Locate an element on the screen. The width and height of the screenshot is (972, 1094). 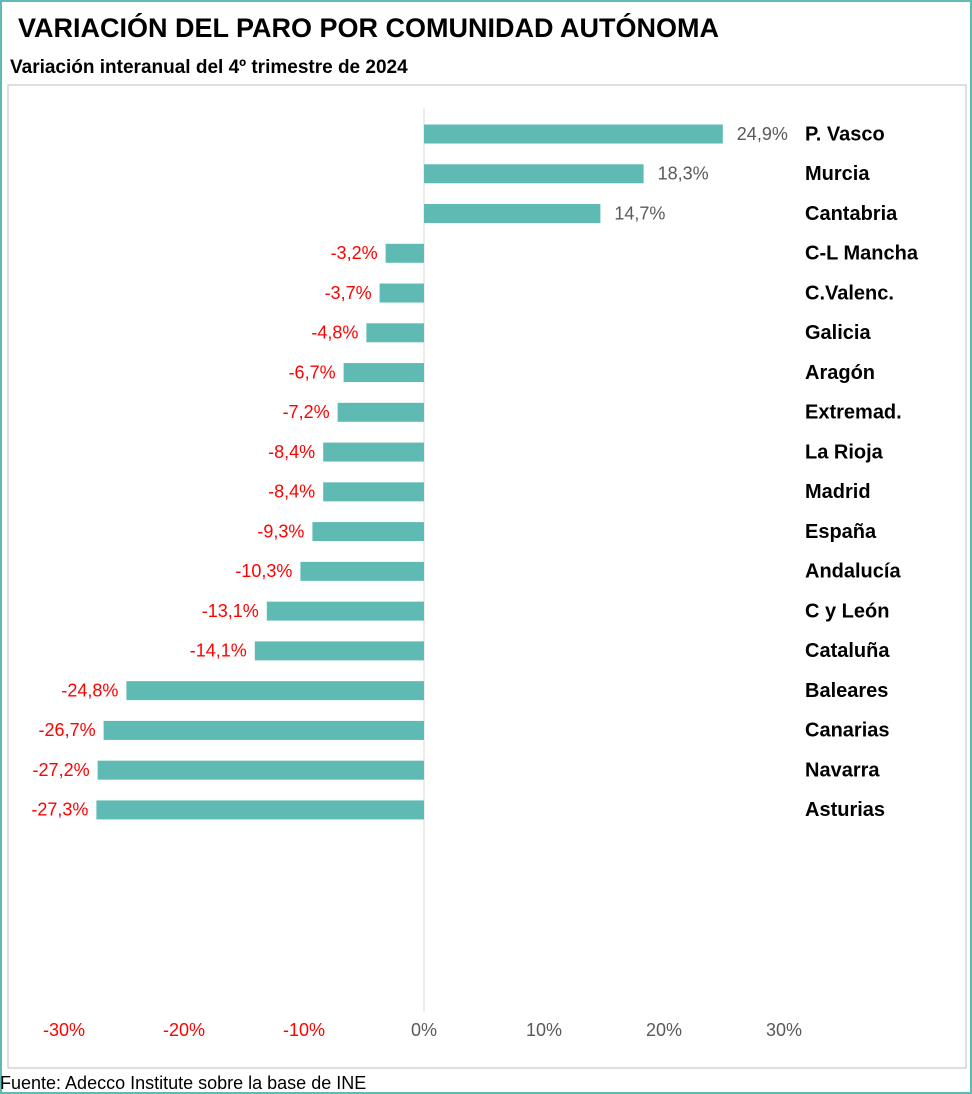
value-label: -3,2% is located at coordinates (354, 253).